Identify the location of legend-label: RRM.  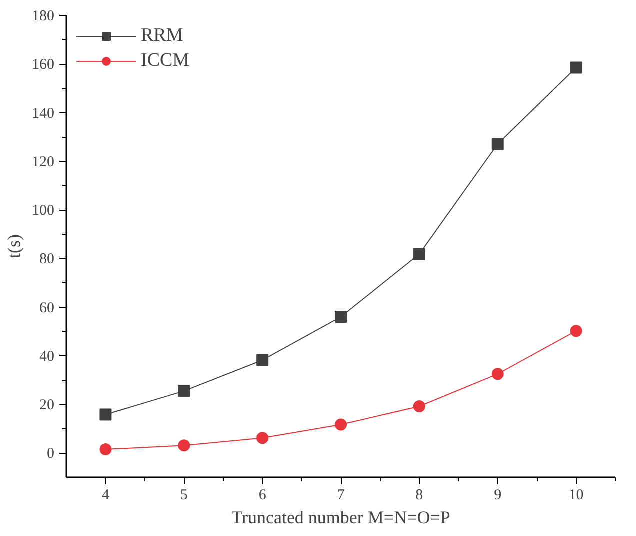
(162, 36).